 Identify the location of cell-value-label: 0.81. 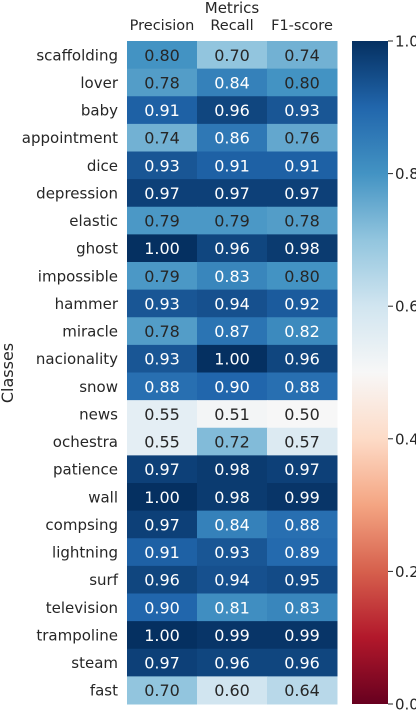
(232, 607).